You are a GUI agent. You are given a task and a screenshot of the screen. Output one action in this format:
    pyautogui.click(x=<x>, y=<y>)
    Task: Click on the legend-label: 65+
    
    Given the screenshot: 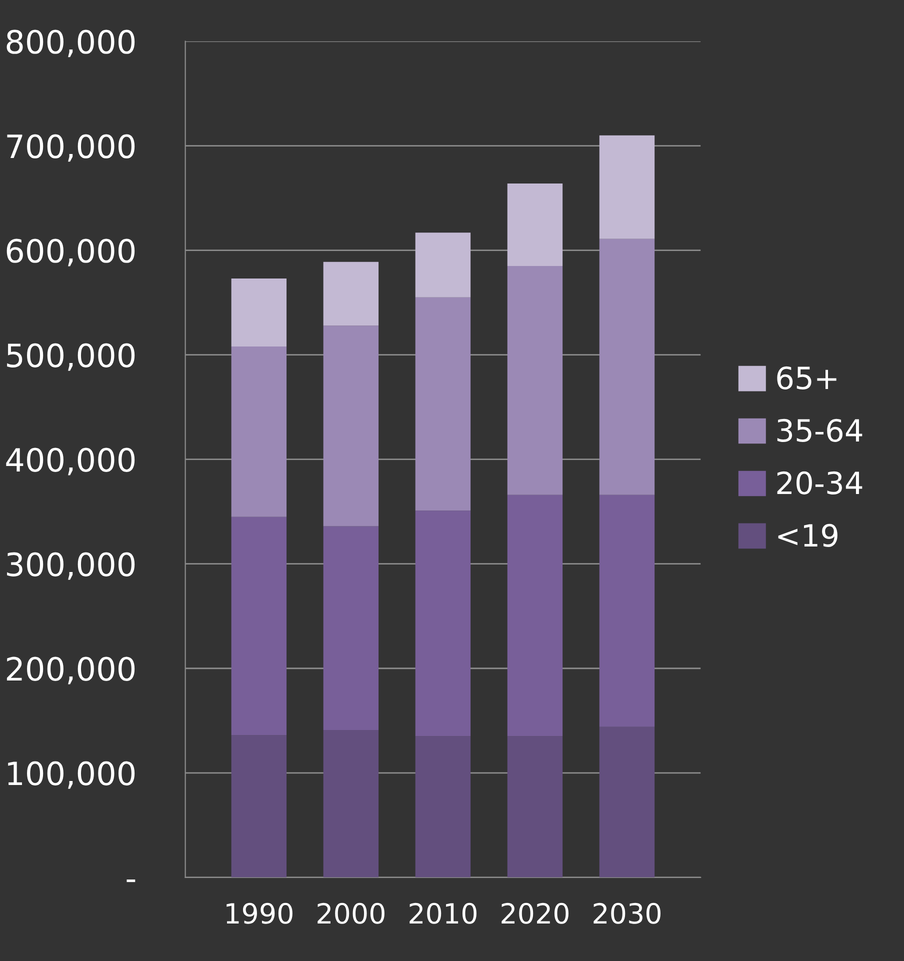 What is the action you would take?
    pyautogui.click(x=806, y=378)
    